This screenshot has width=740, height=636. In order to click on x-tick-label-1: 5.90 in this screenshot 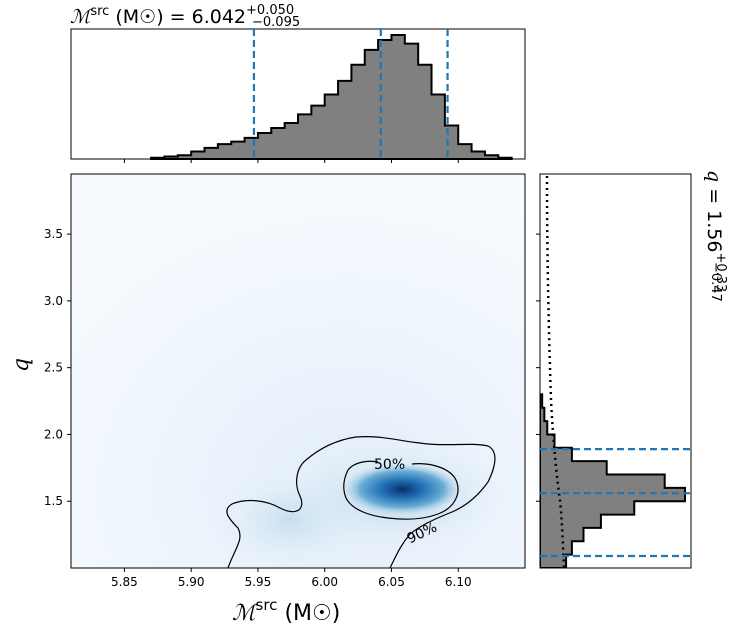, I will do `click(191, 582)`.